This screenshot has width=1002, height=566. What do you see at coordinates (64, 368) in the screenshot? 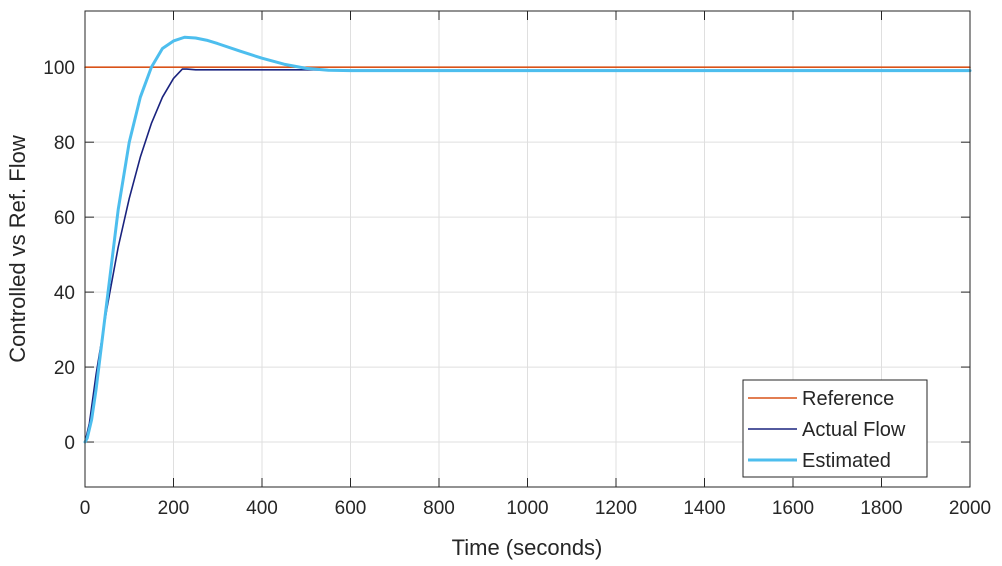
I see `y-tick-label: 20` at bounding box center [64, 368].